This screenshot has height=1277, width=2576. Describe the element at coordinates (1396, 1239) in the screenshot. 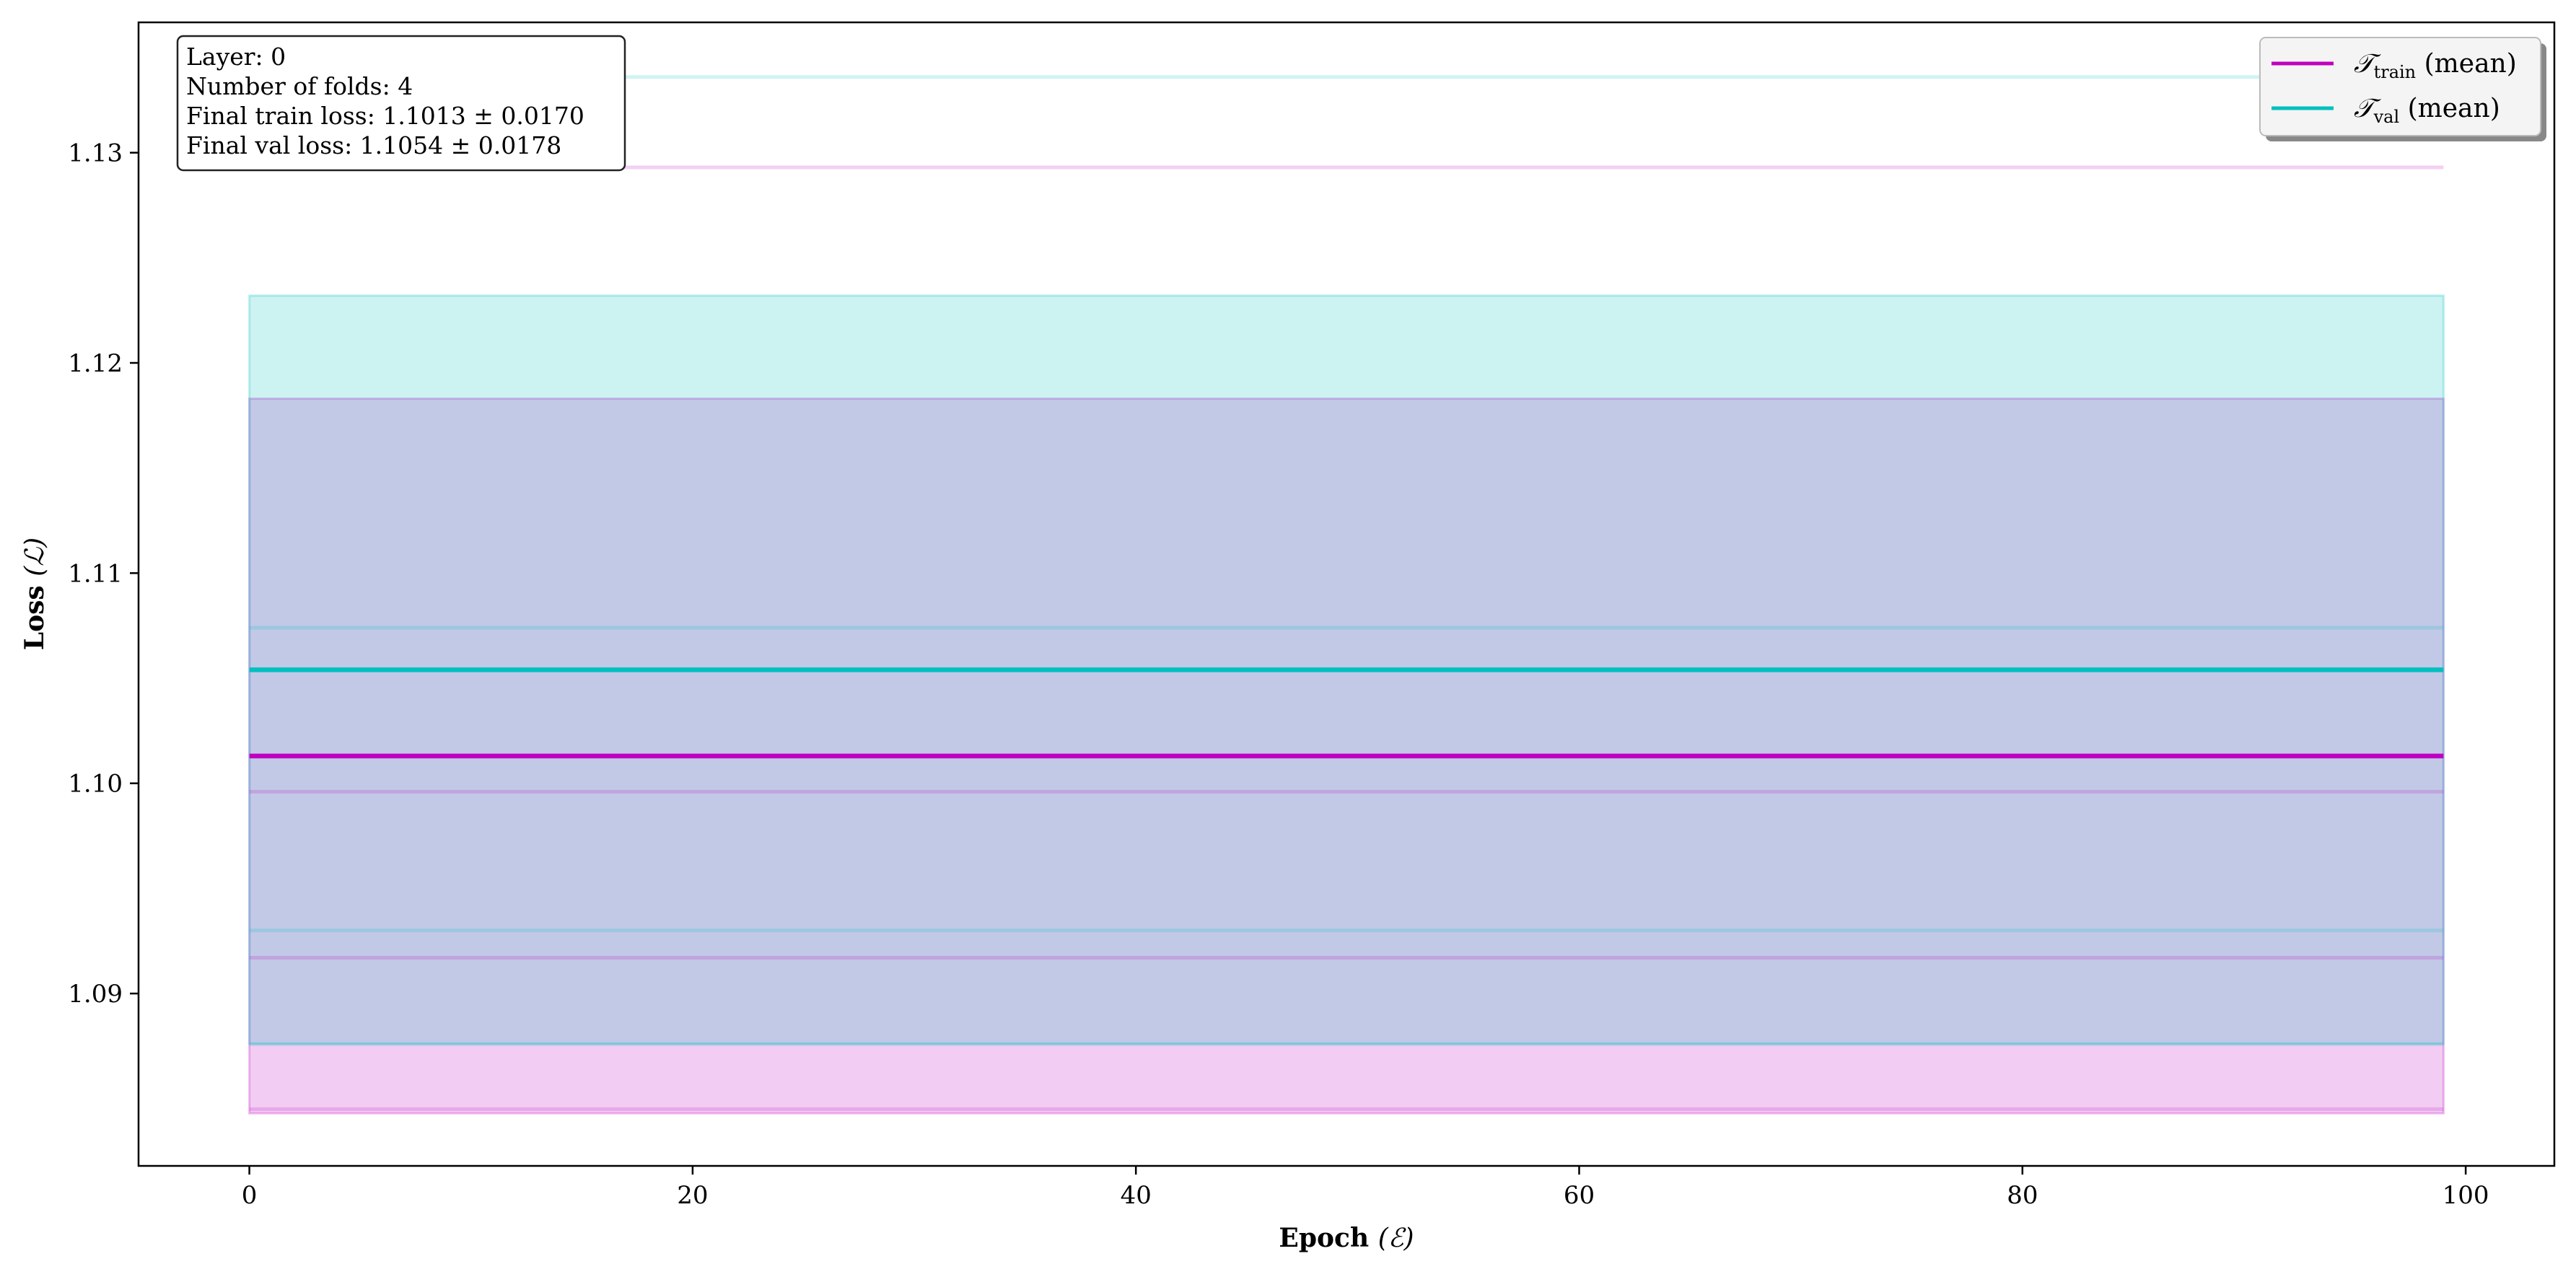

I see `x-axis-label-symbol: (ℰ)` at that location.